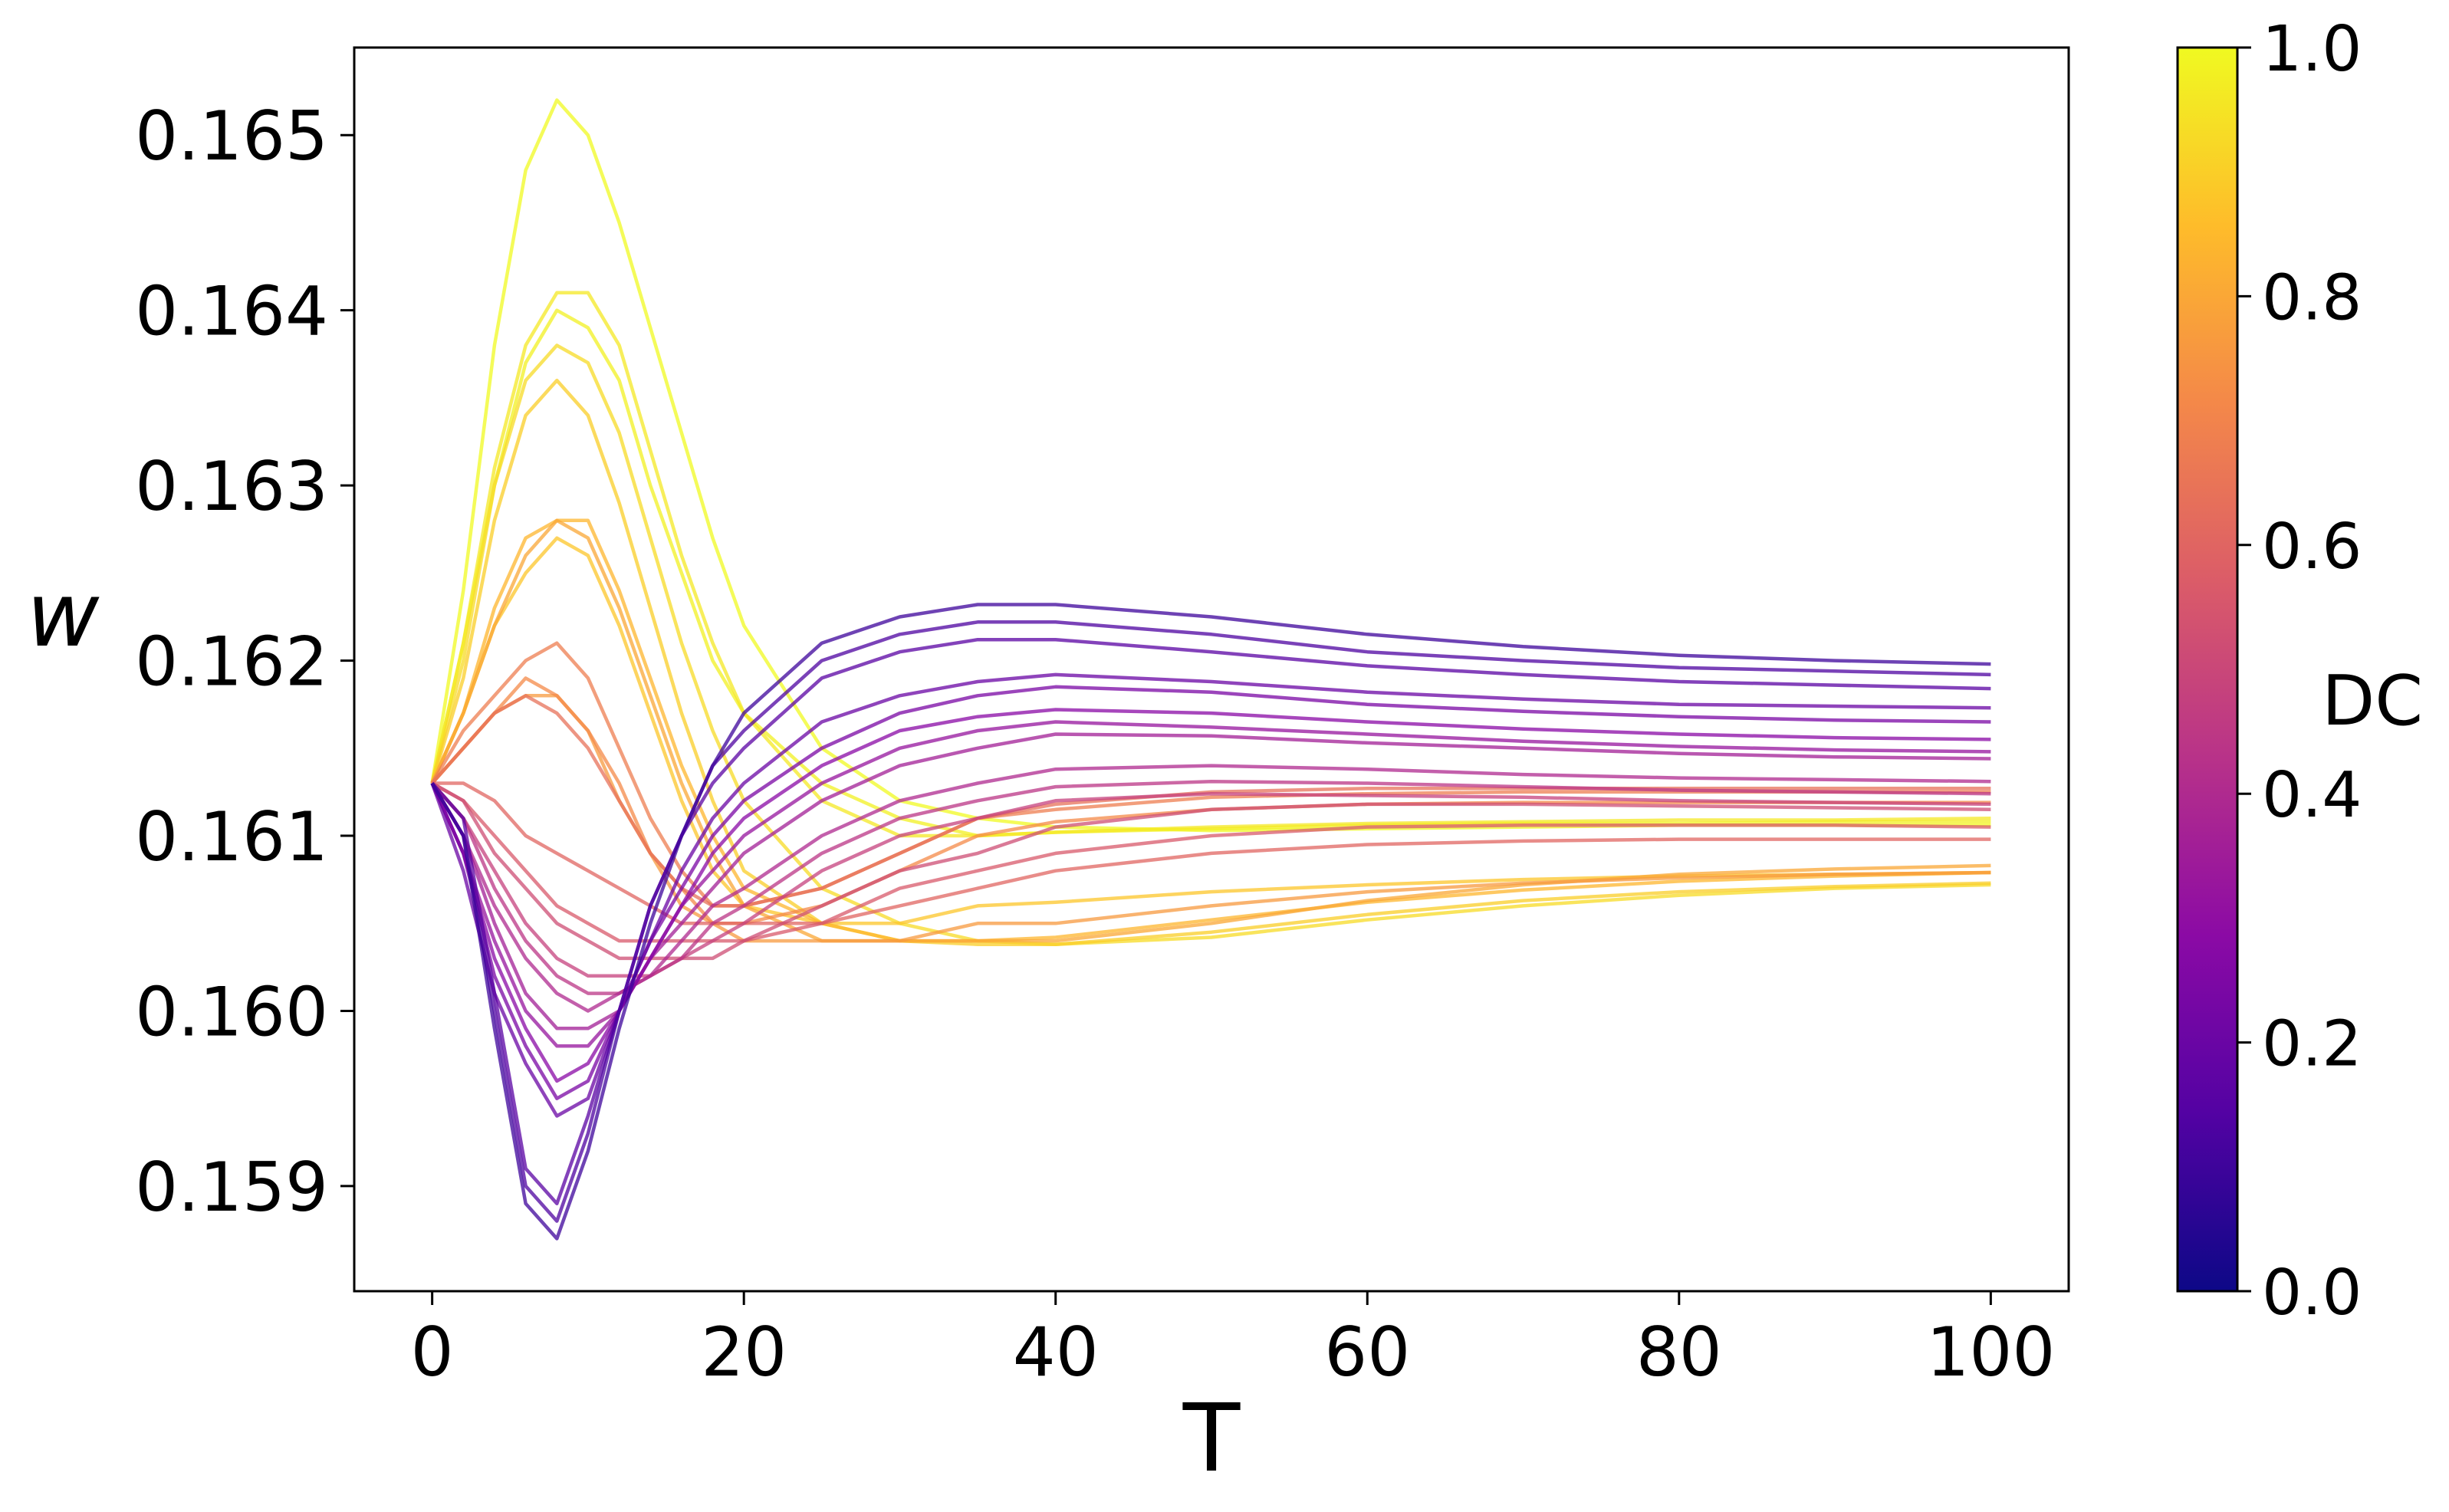 The image size is (2449, 1512). What do you see at coordinates (64, 615) in the screenshot?
I see `y-axis-label: w` at bounding box center [64, 615].